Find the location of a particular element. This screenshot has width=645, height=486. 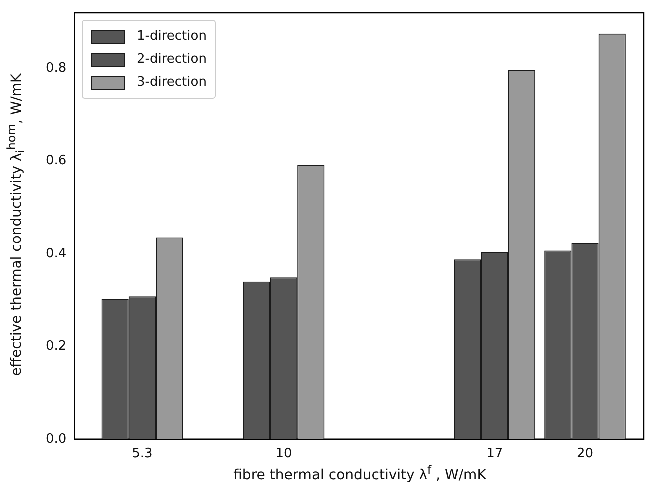

y-tick-label: 0.8 is located at coordinates (56, 68).